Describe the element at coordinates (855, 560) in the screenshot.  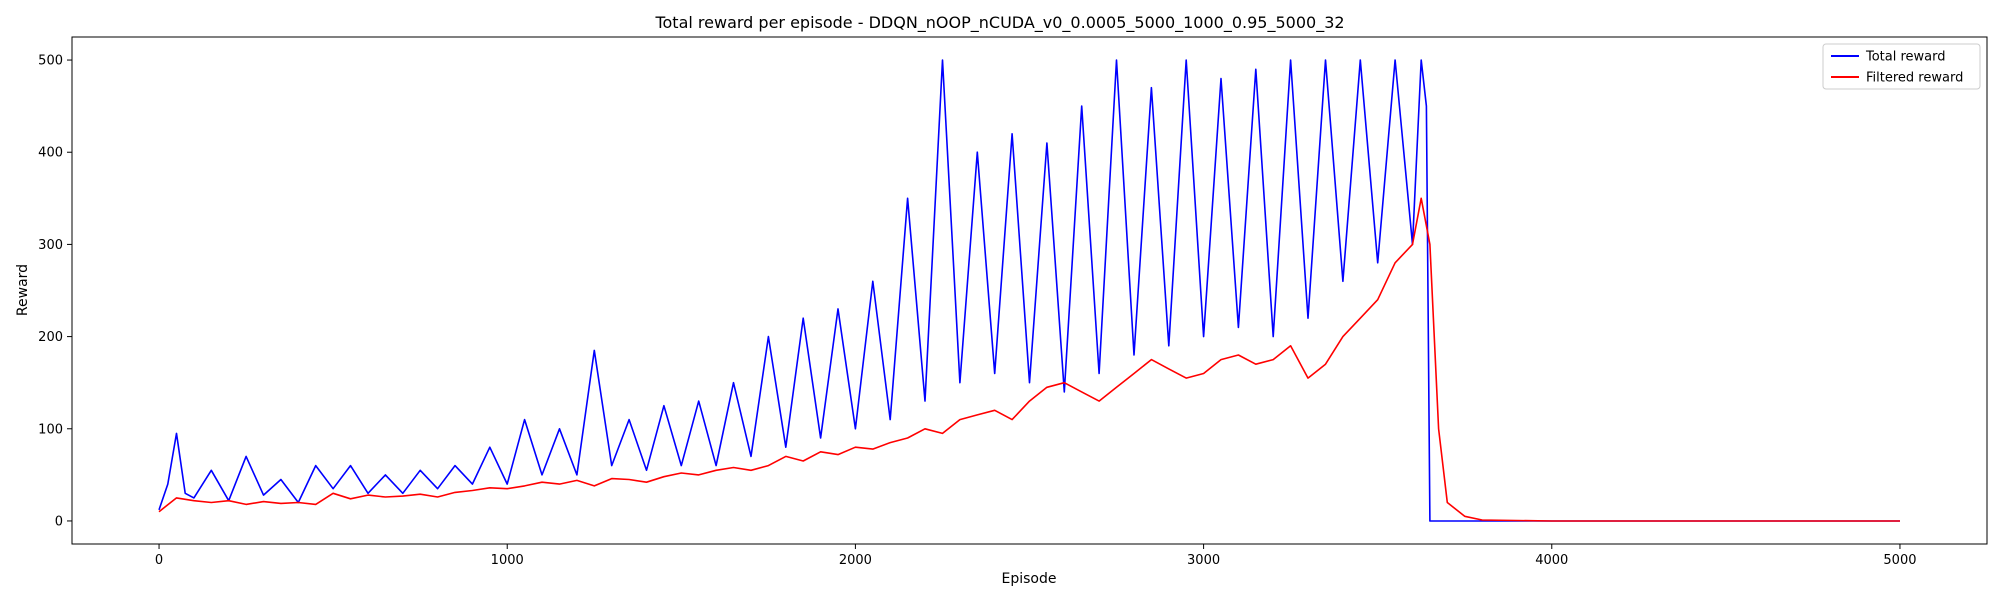
I see `x-tick-label: 2000` at that location.